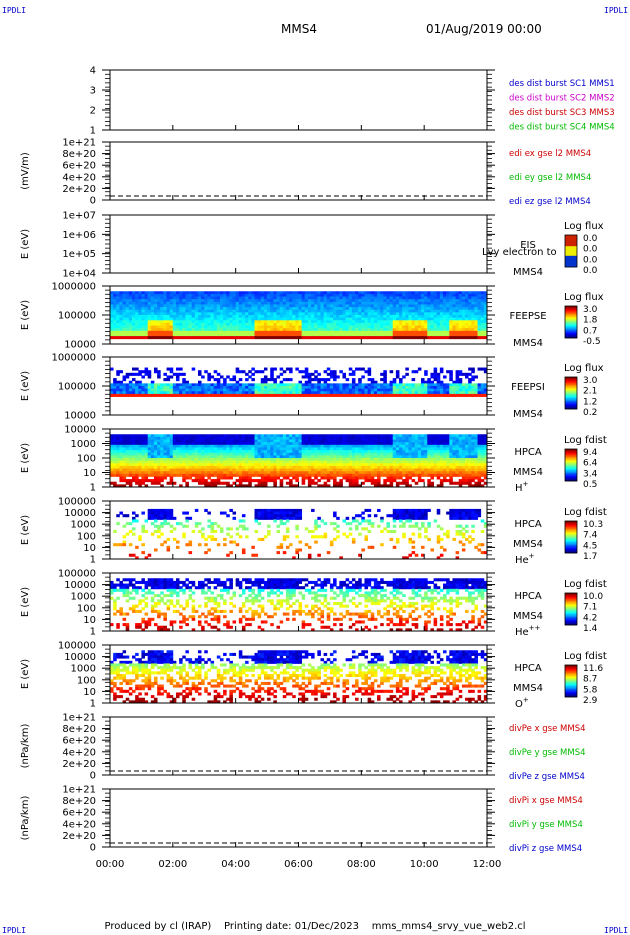 The height and width of the screenshot is (935, 630). What do you see at coordinates (79, 166) in the screenshot?
I see `y-tick-label: 6e+20` at bounding box center [79, 166].